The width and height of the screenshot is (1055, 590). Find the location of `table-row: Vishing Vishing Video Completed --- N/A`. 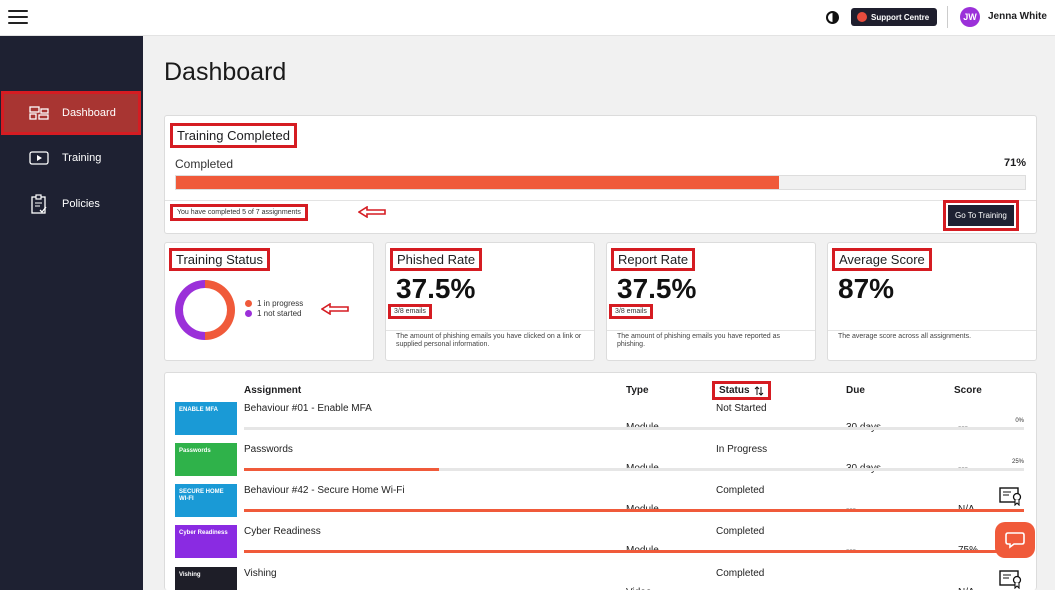

table-row: Vishing Vishing Video Completed --- N/A is located at coordinates (600, 578).